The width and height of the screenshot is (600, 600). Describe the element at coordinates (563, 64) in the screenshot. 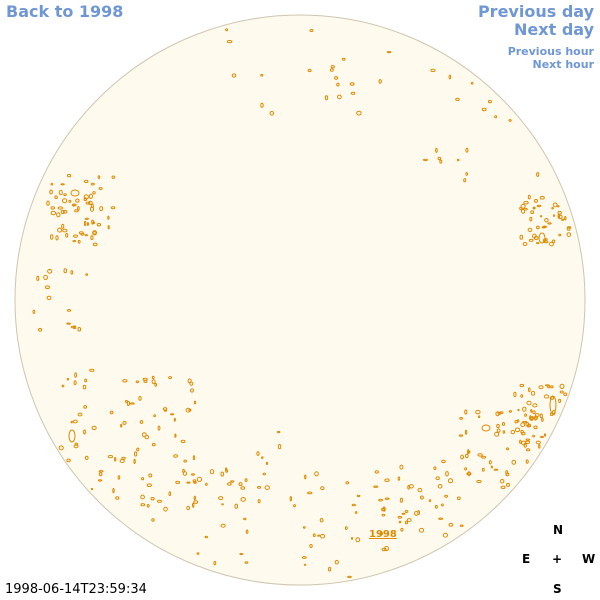

I see `next-hour-link: Next hour` at that location.